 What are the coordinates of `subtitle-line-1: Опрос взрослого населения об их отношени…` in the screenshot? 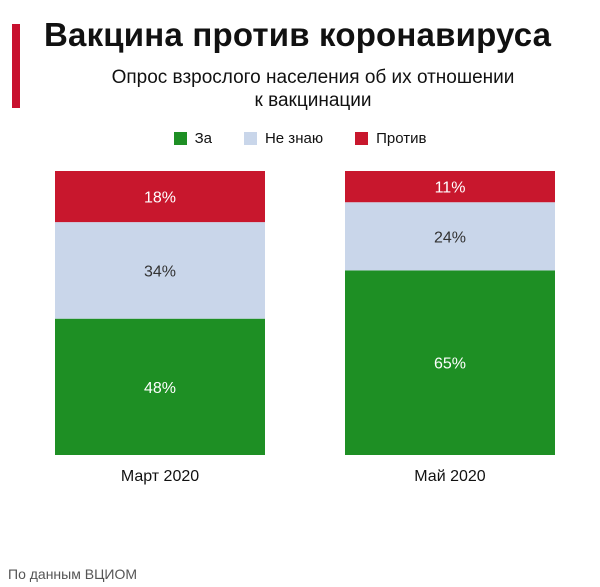 It's located at (313, 77).